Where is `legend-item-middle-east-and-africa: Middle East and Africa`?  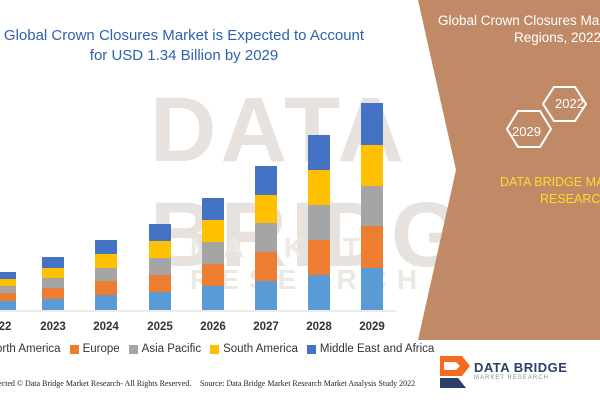
legend-item-middle-east-and-africa: Middle East and Africa is located at coordinates (370, 349).